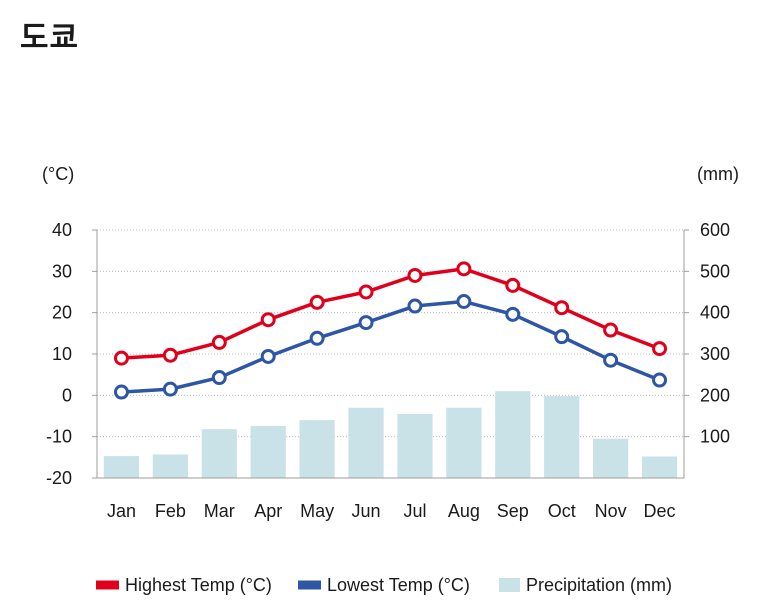  I want to click on x-tick-label: Aug, so click(464, 511).